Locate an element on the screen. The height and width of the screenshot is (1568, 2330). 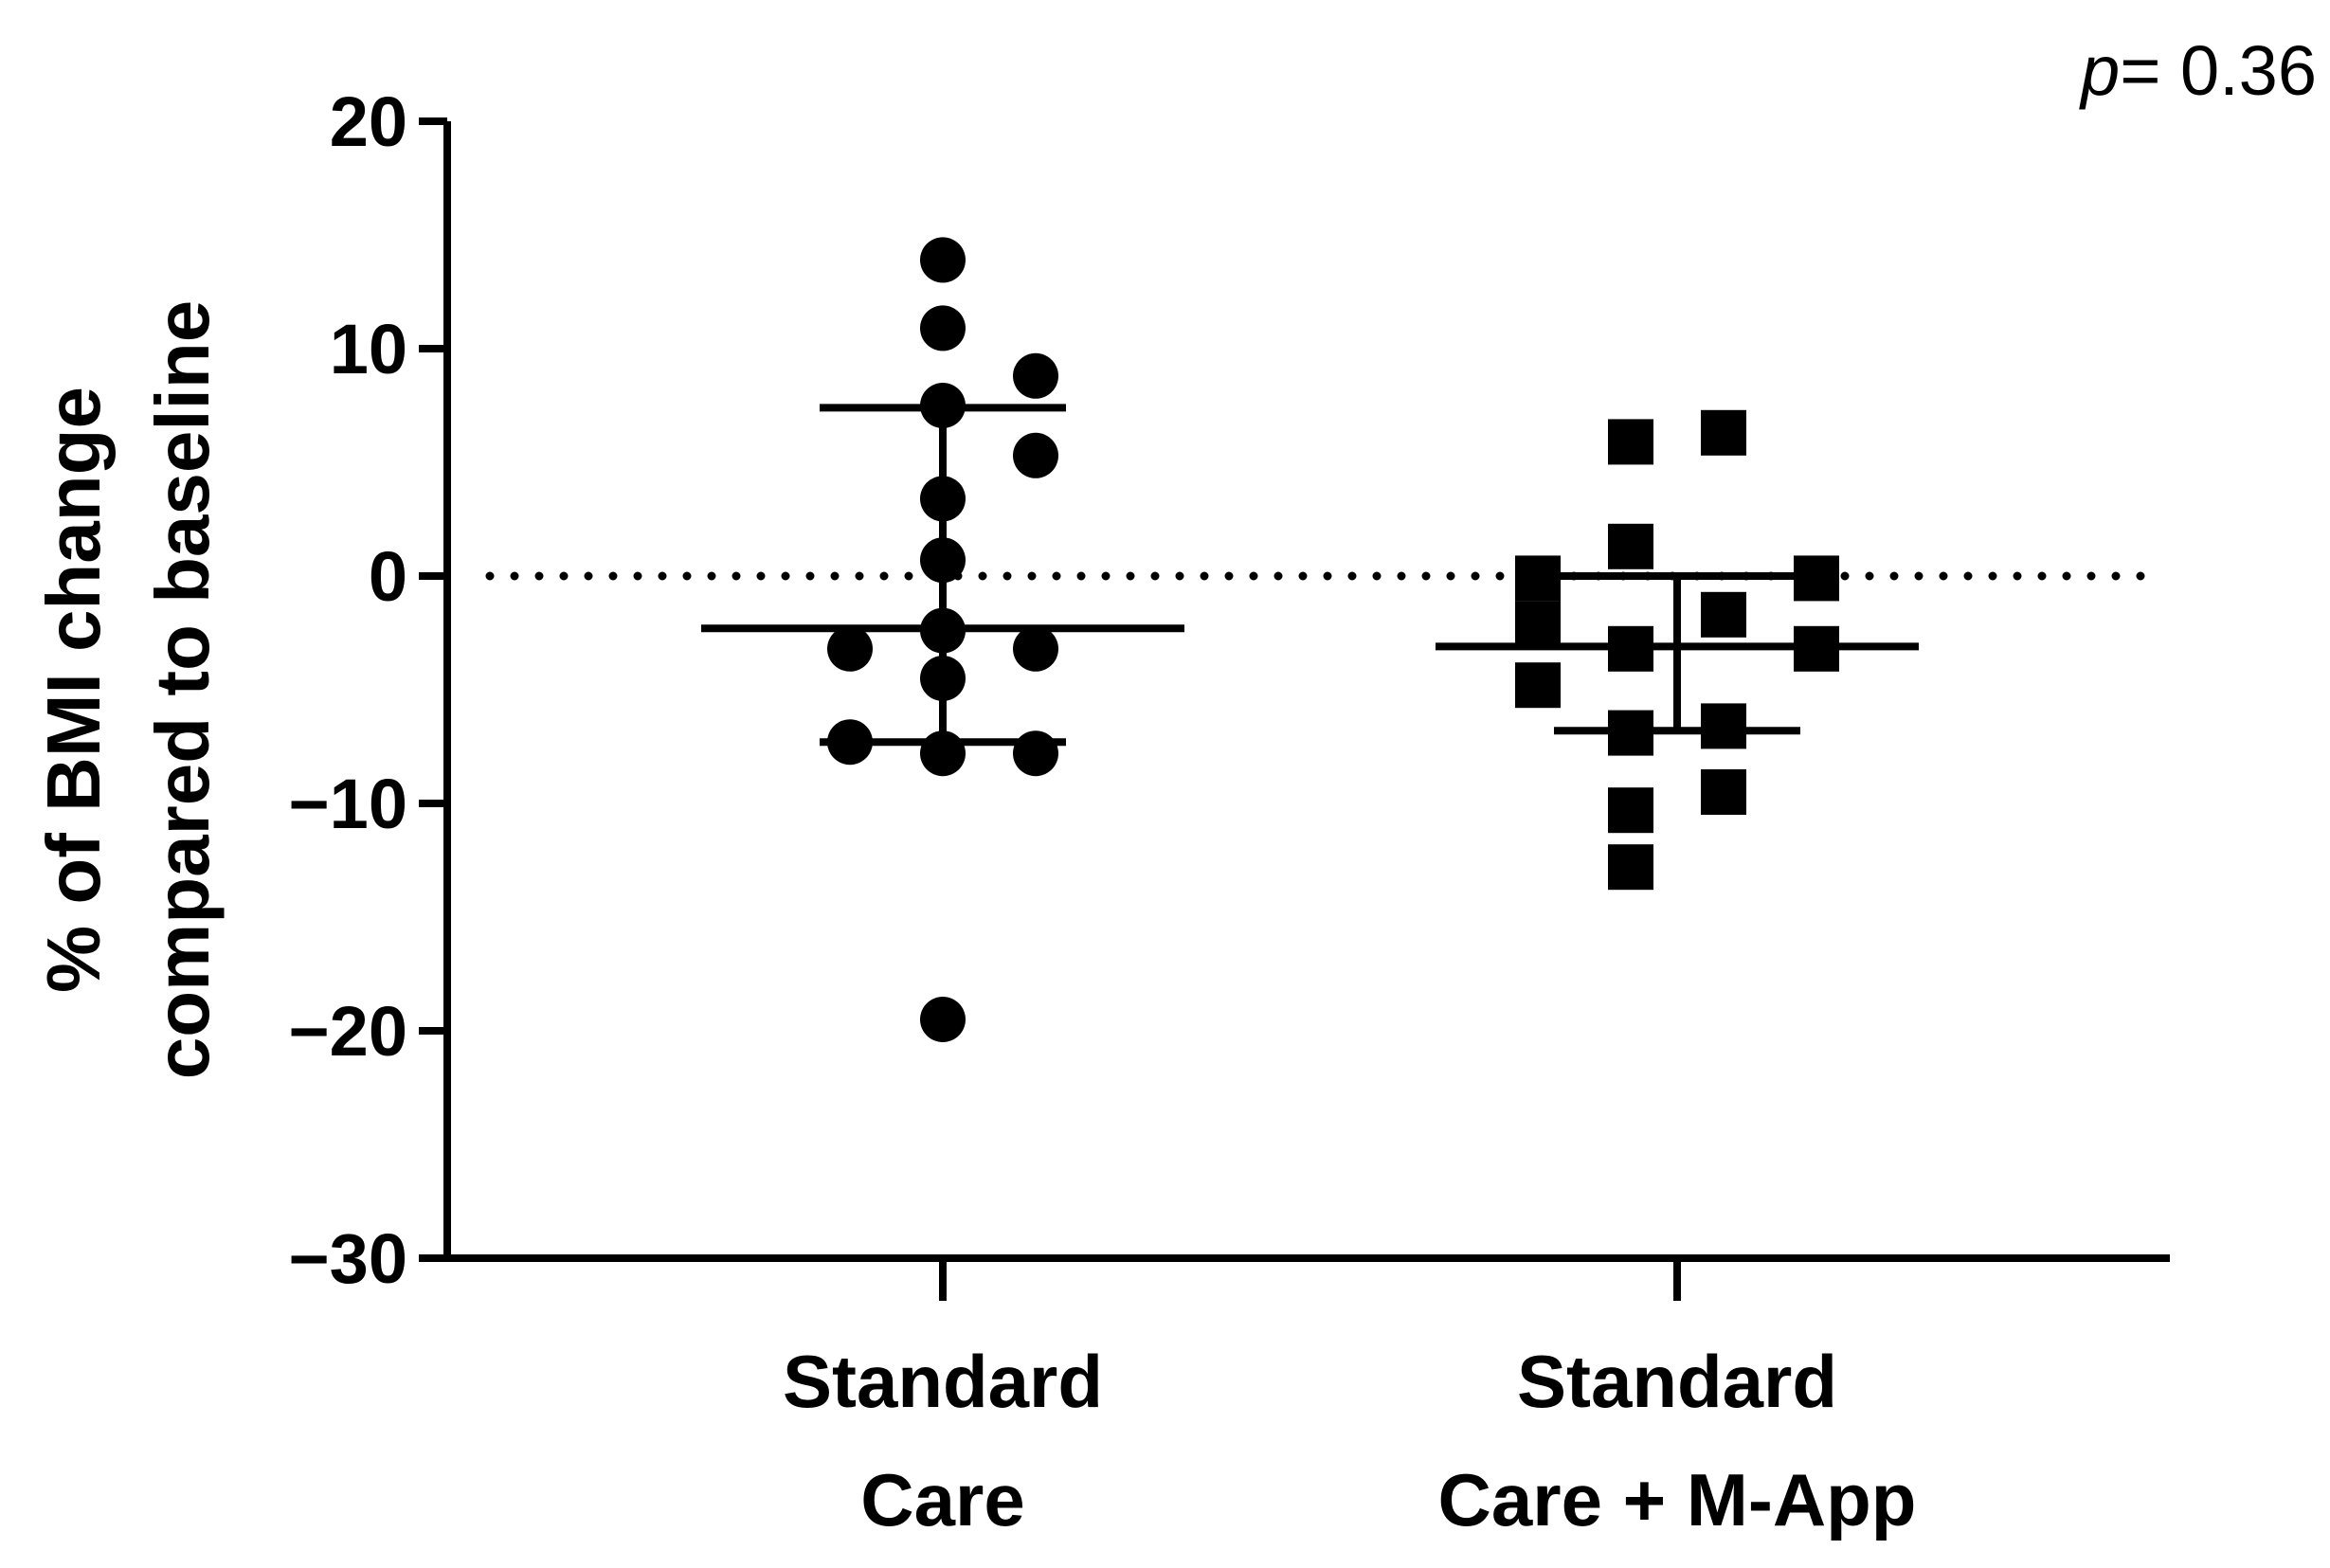
p-value: = 0.36 is located at coordinates (2218, 70).